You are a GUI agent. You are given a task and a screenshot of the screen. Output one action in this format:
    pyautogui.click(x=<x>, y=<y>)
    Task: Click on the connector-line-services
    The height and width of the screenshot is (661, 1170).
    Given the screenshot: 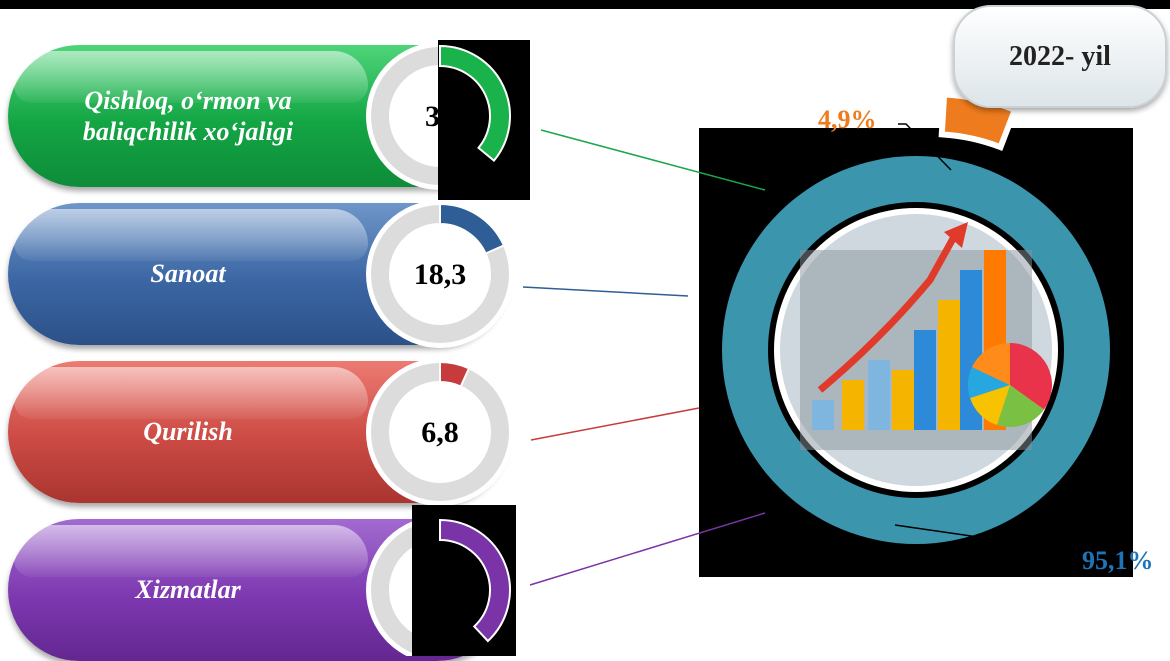 What is the action you would take?
    pyautogui.click(x=647, y=549)
    